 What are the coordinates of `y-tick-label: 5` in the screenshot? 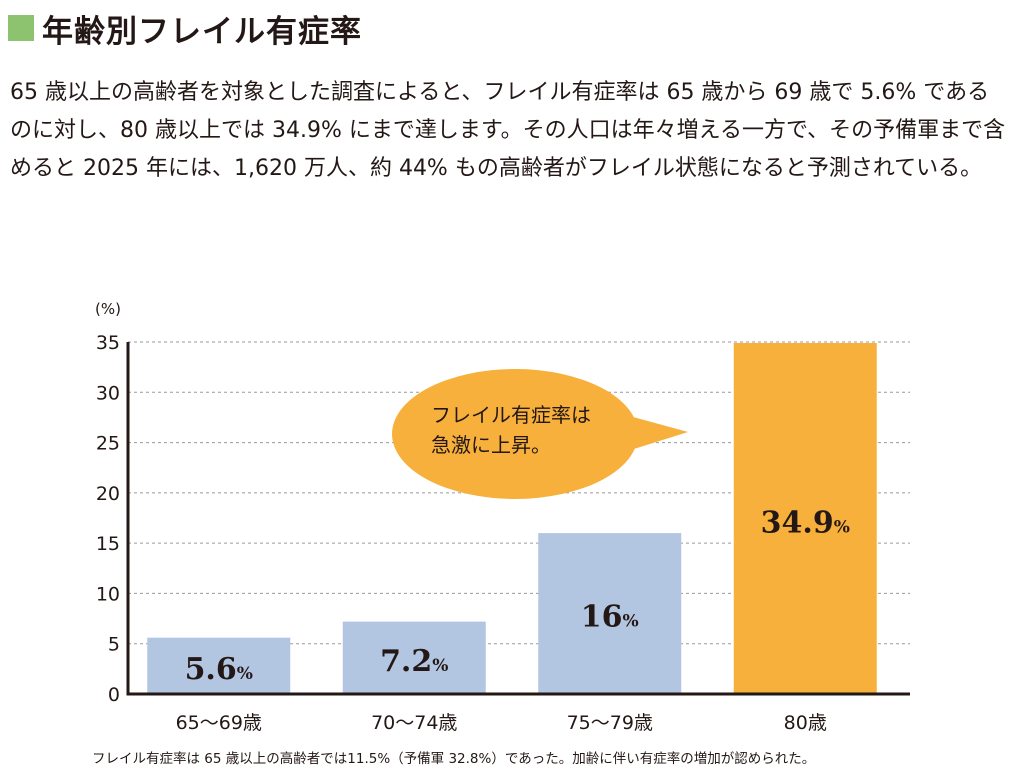 It's located at (114, 645).